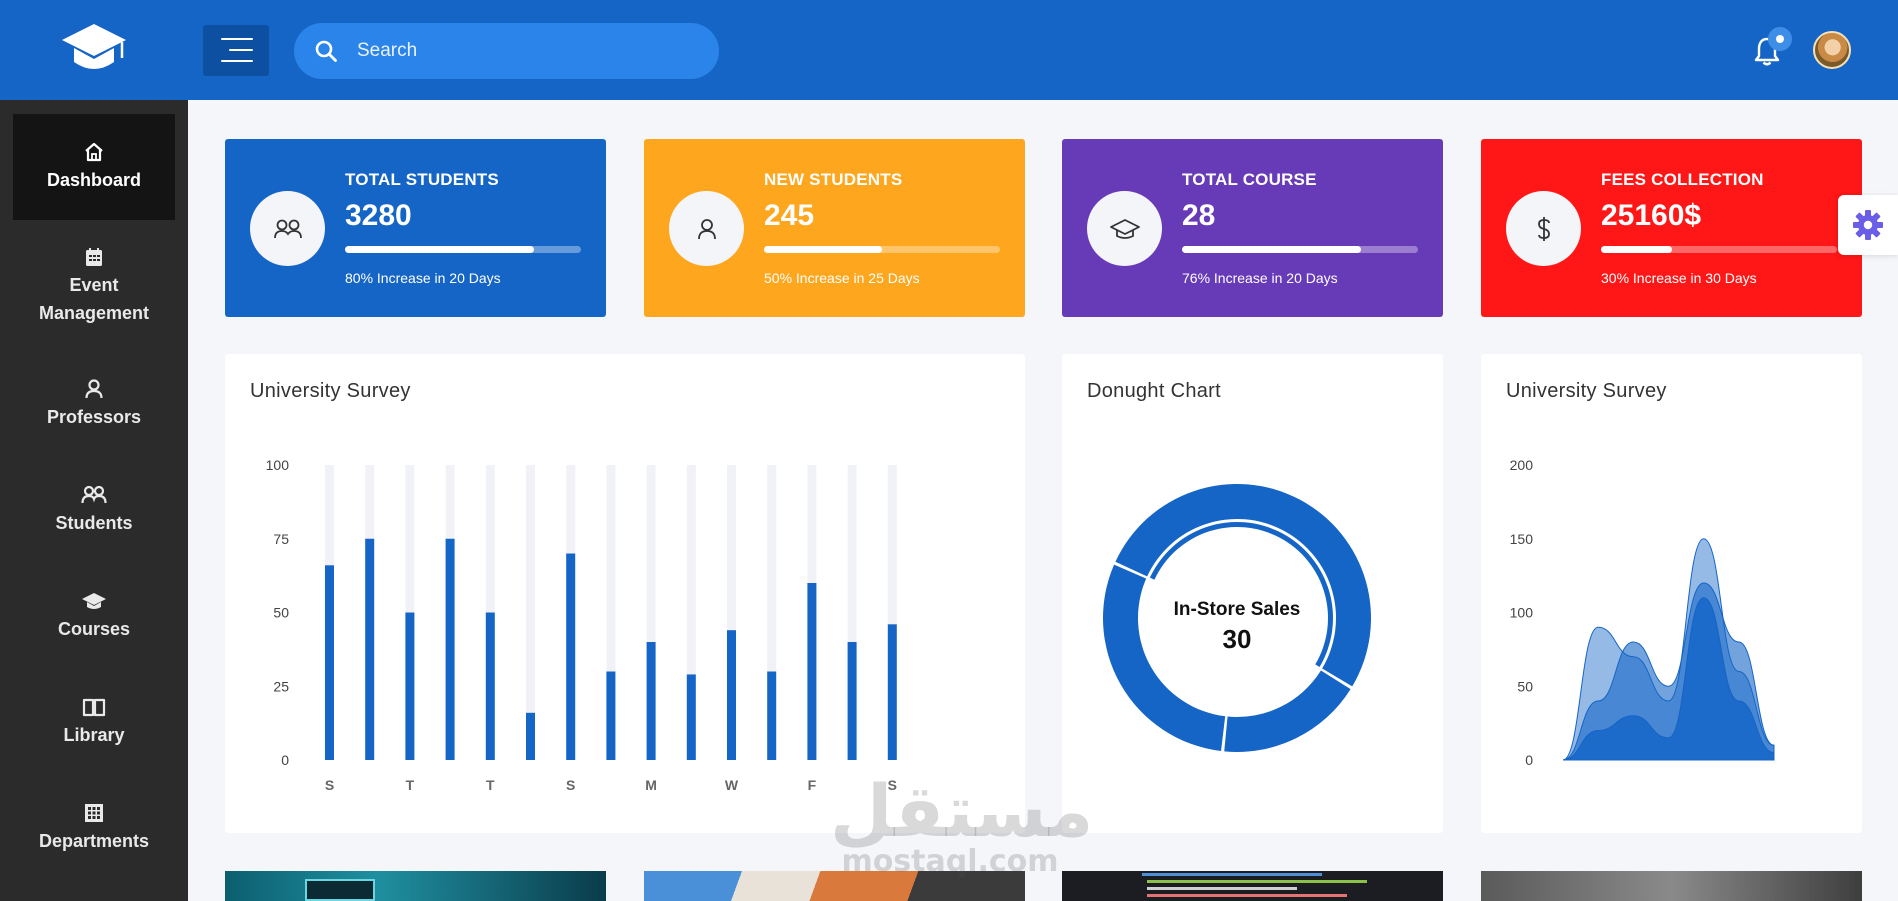 The image size is (1898, 901). Describe the element at coordinates (1679, 278) in the screenshot. I see `stat-note: 30% Increase in 30 Days` at that location.